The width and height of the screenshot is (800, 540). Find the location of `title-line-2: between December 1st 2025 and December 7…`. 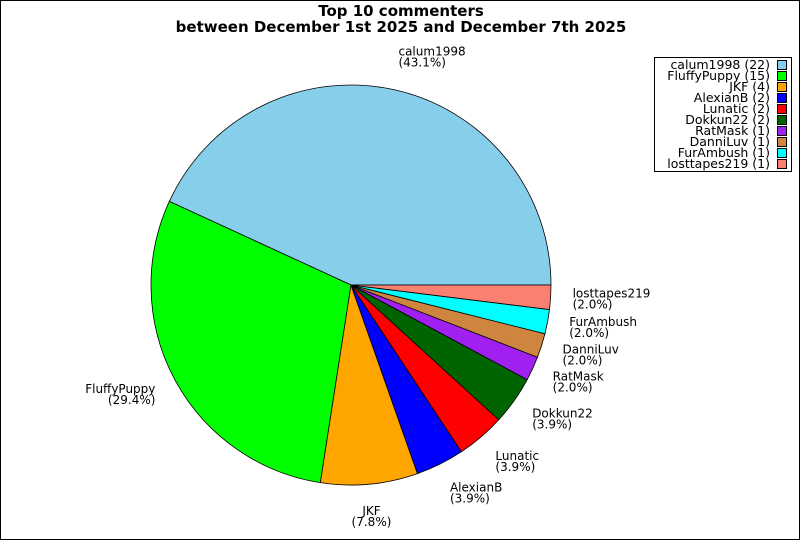

title-line-2: between December 1st 2025 and December 7… is located at coordinates (401, 27).